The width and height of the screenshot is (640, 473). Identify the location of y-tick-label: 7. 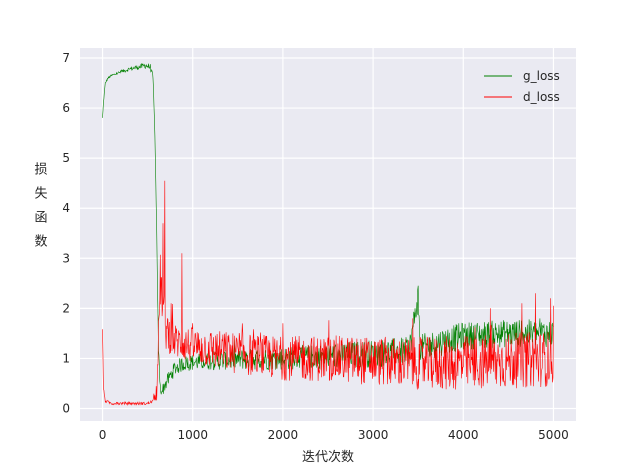
(66, 58).